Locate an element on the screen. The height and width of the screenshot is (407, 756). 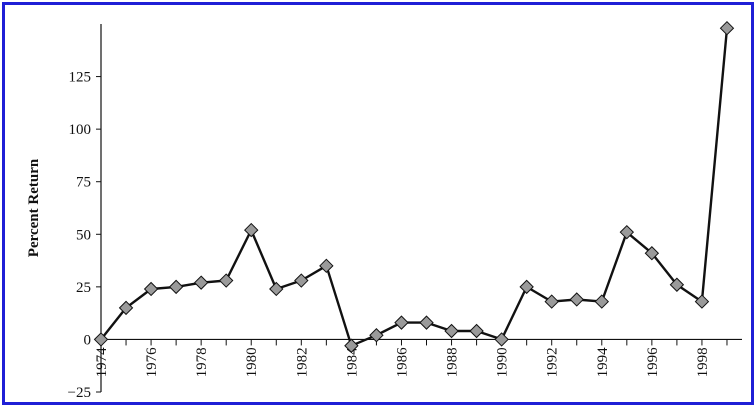
data-point-1988 is located at coordinates (451, 331).